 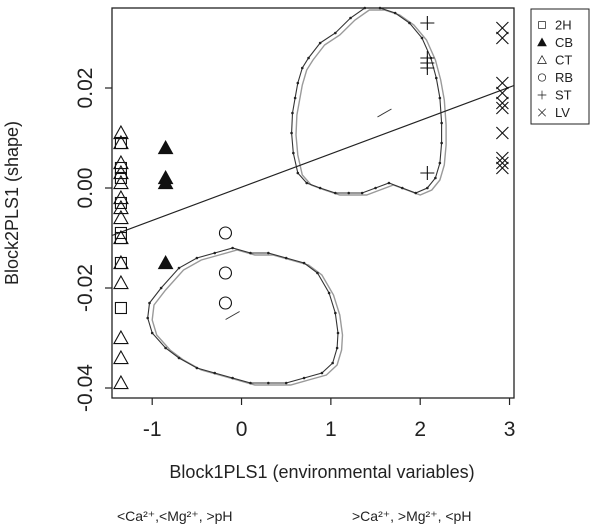 I want to click on legend-label-ST: ST, so click(x=563, y=95).